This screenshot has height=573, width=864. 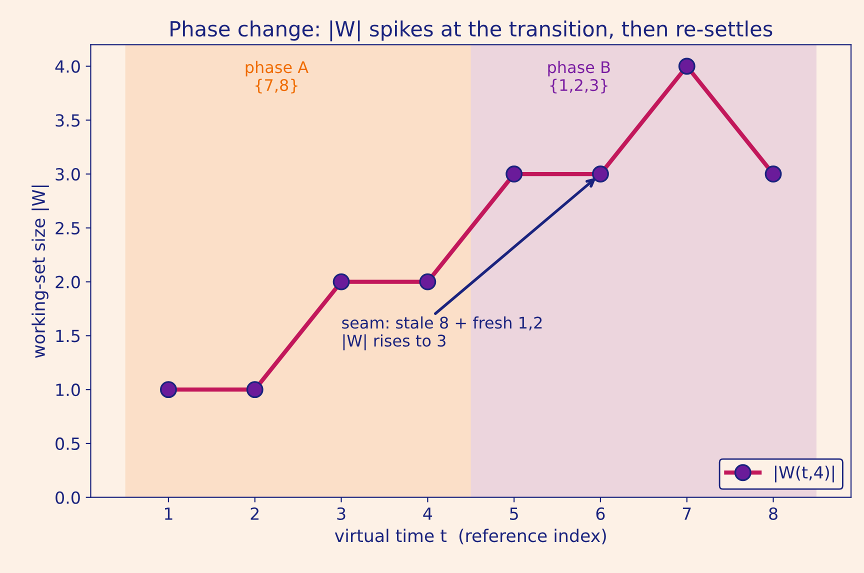 What do you see at coordinates (471, 31) in the screenshot?
I see `chart-title: Phase change: |W| spikes at the transition, then re-settles` at bounding box center [471, 31].